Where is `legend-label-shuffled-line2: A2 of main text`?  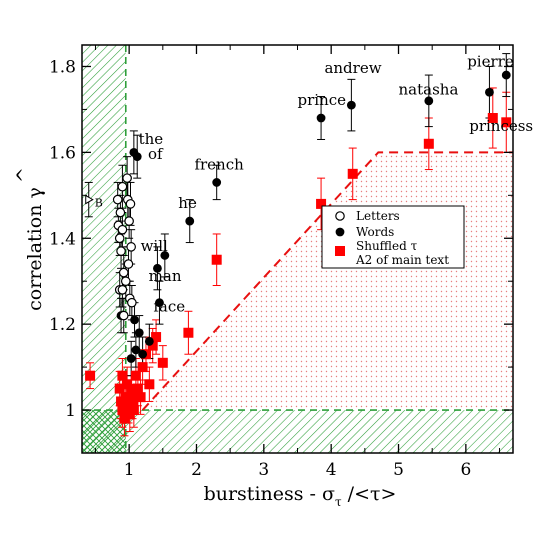 legend-label-shuffled-line2: A2 of main text is located at coordinates (402, 260).